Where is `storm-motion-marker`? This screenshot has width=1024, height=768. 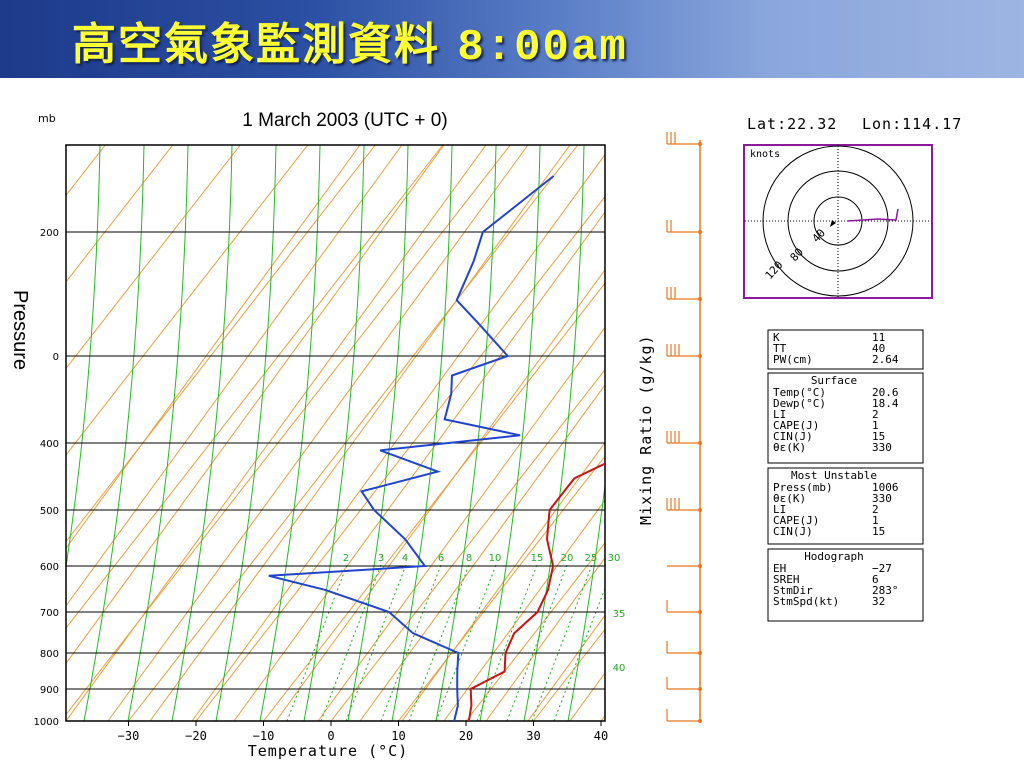
storm-motion-marker is located at coordinates (833, 223).